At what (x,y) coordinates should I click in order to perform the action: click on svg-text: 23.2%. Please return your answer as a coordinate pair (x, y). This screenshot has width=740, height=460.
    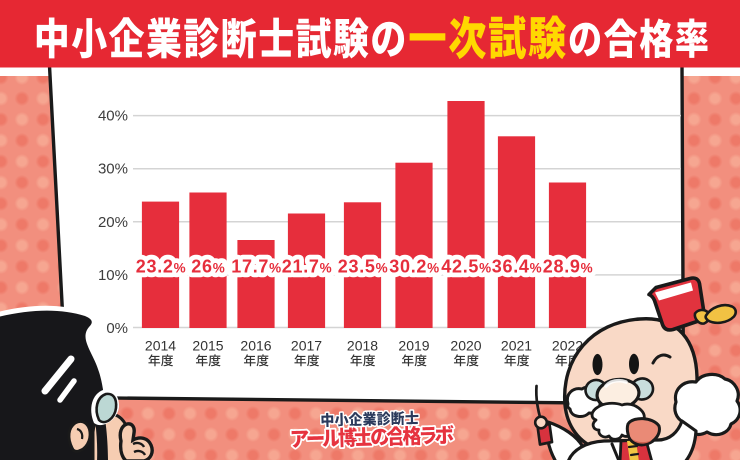
    Looking at the image, I should click on (161, 267).